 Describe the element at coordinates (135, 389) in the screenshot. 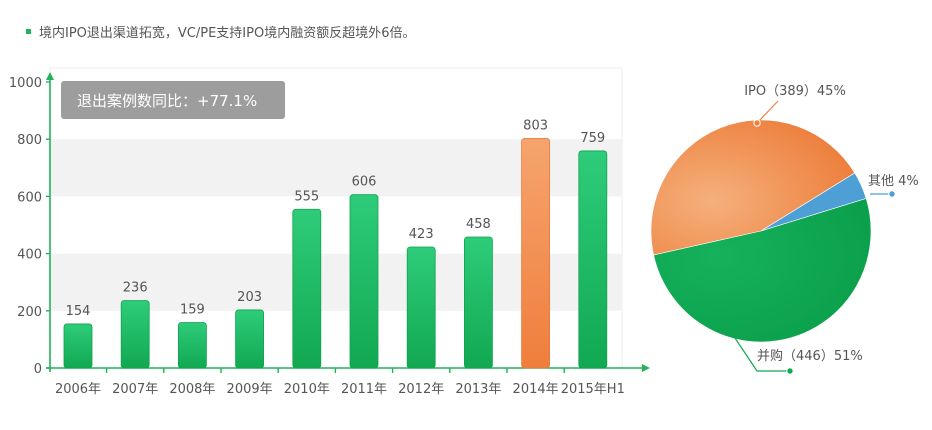

I see `x-tick-label: 2007年` at that location.